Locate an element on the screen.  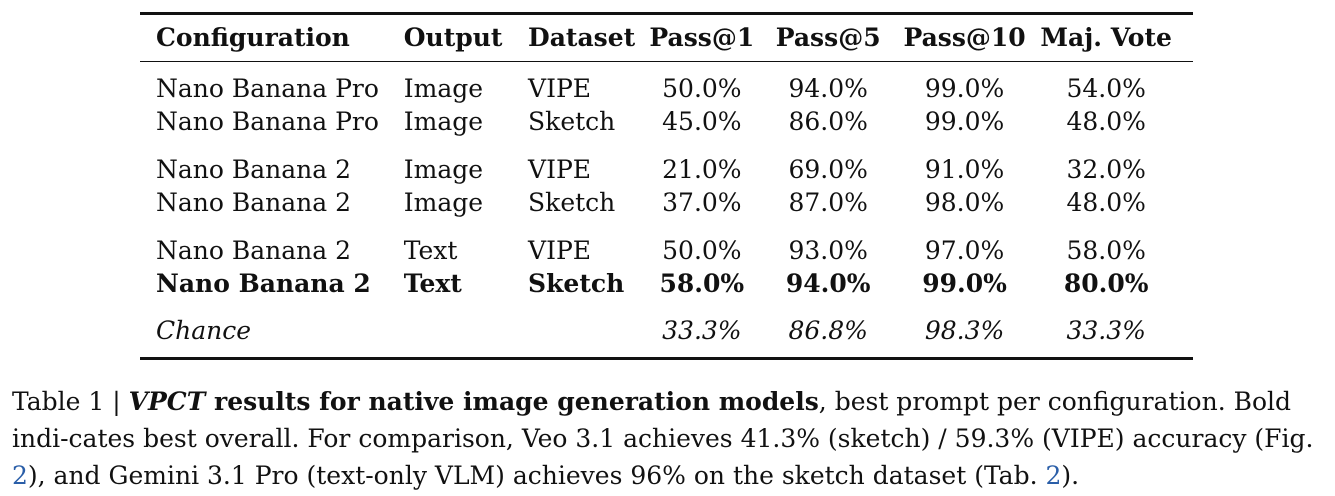
caption-text: ). is located at coordinates (1070, 475).